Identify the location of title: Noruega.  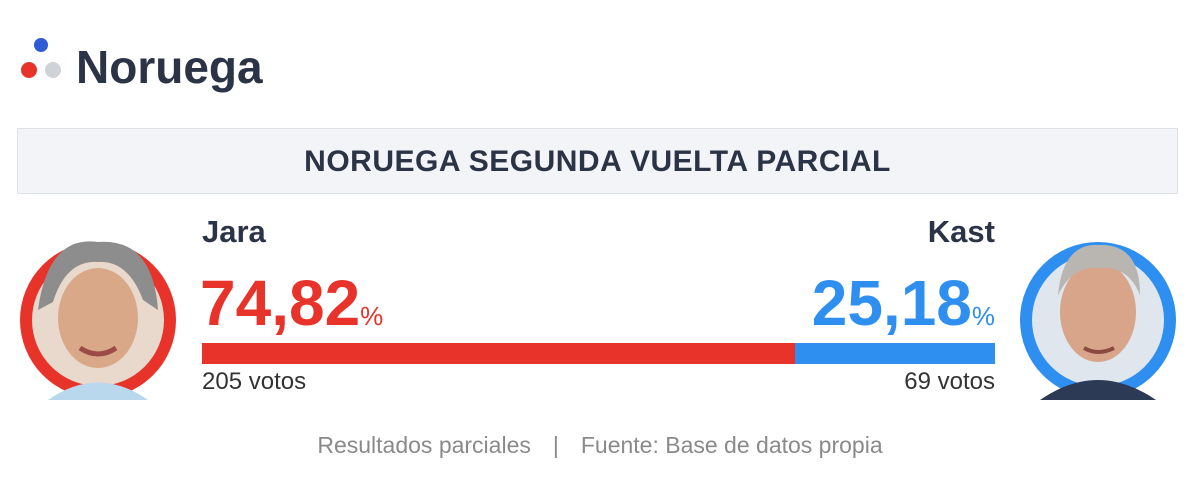
(169, 67).